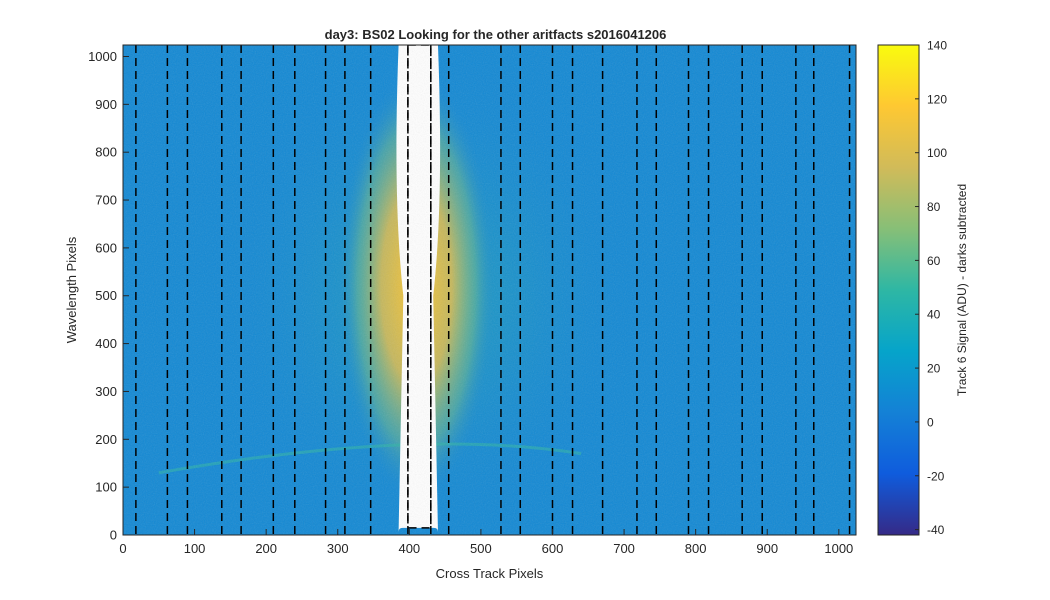  What do you see at coordinates (106, 104) in the screenshot?
I see `y-tick-label: 900` at bounding box center [106, 104].